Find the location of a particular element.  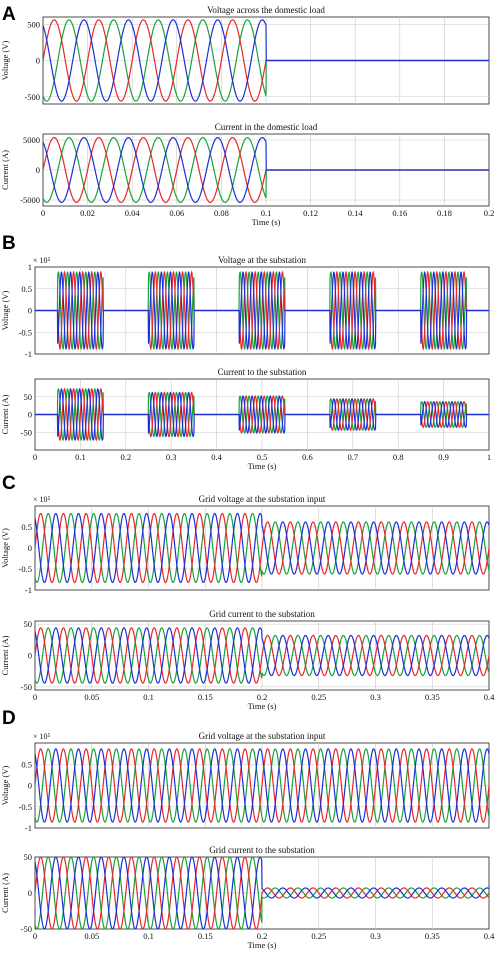

y-tick-label: -5000 is located at coordinates (30, 200).